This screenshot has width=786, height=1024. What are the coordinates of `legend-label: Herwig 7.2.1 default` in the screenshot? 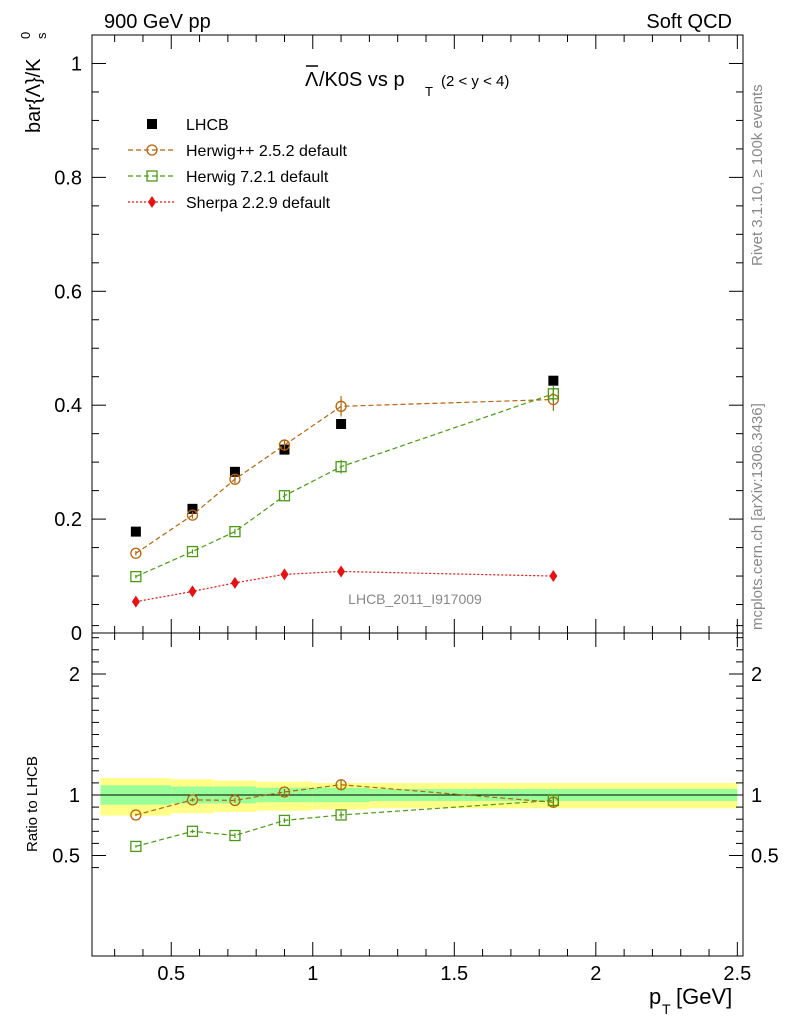 It's located at (257, 177).